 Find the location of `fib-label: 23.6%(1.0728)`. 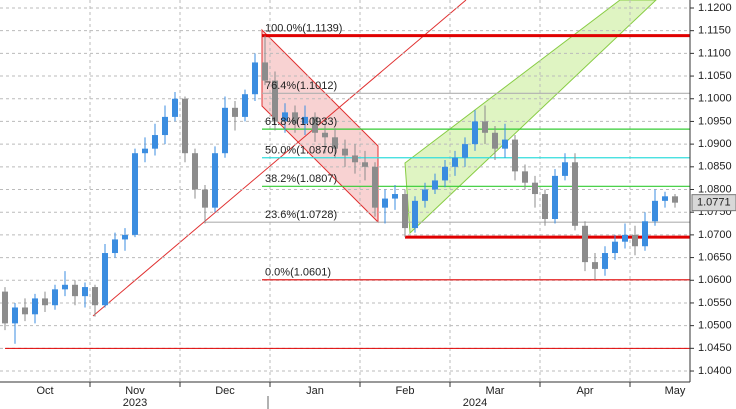

fib-label: 23.6%(1.0728) is located at coordinates (301, 215).